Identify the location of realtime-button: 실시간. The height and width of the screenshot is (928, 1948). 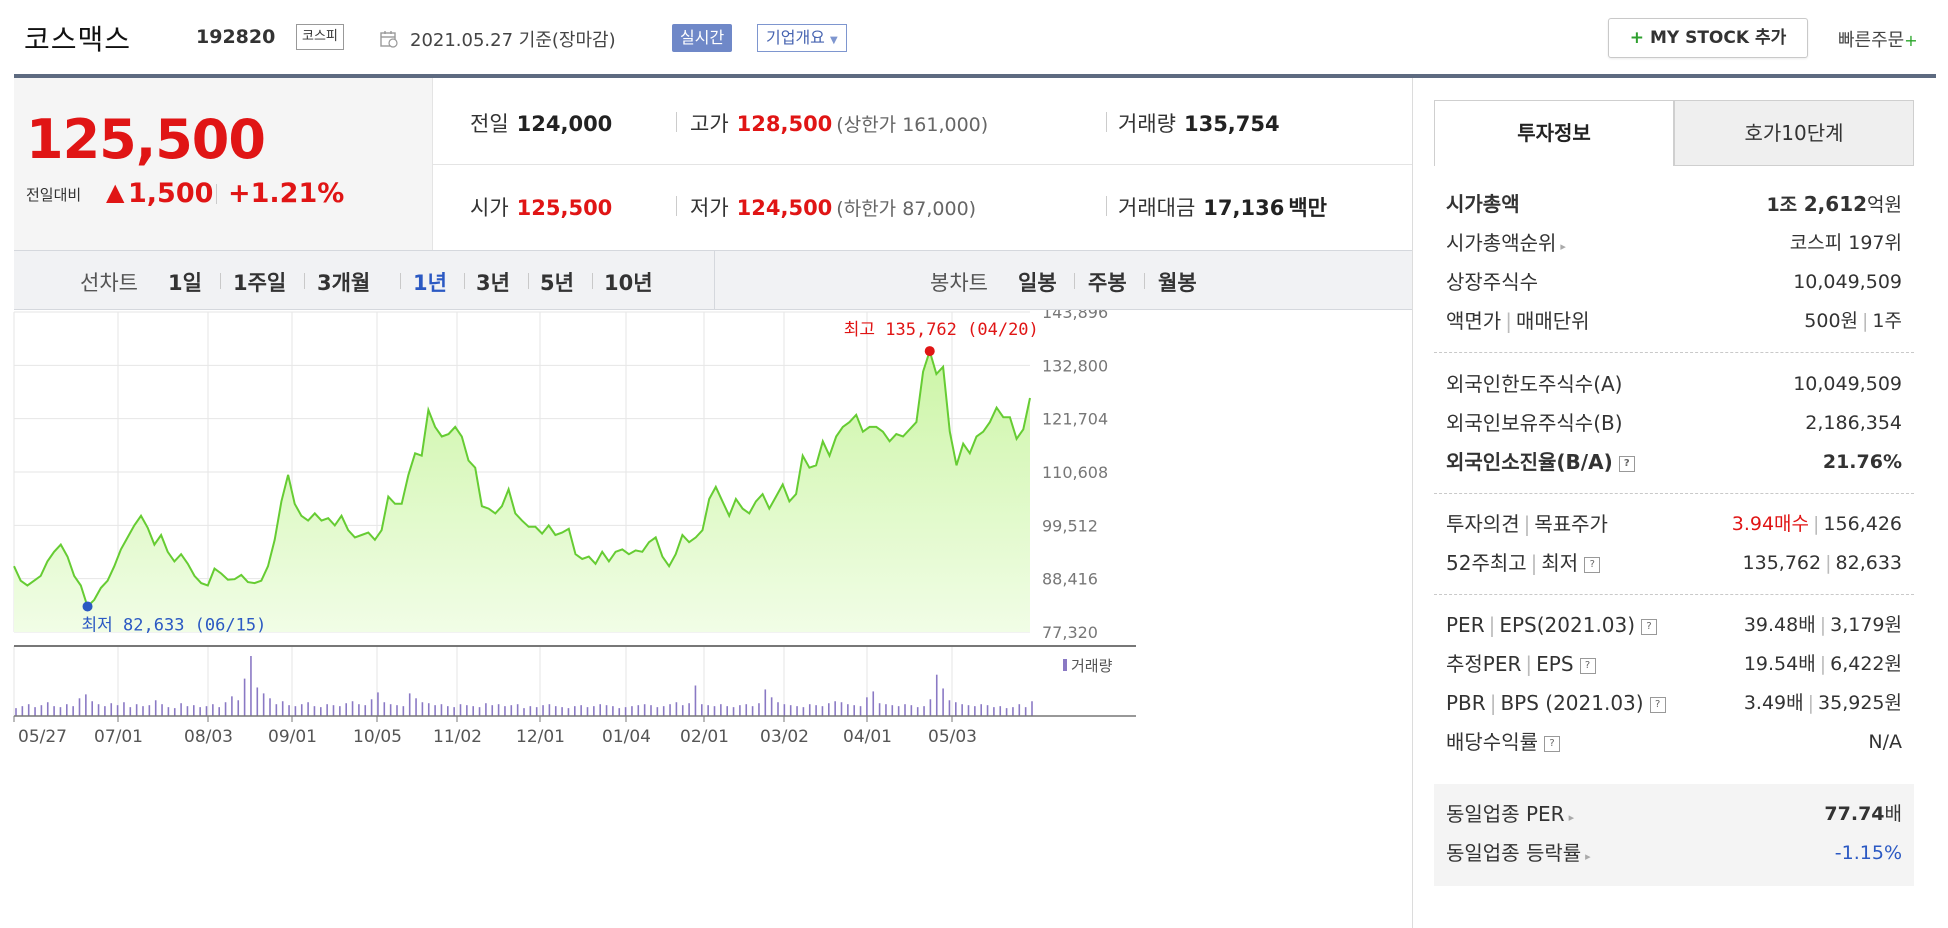
(702, 38).